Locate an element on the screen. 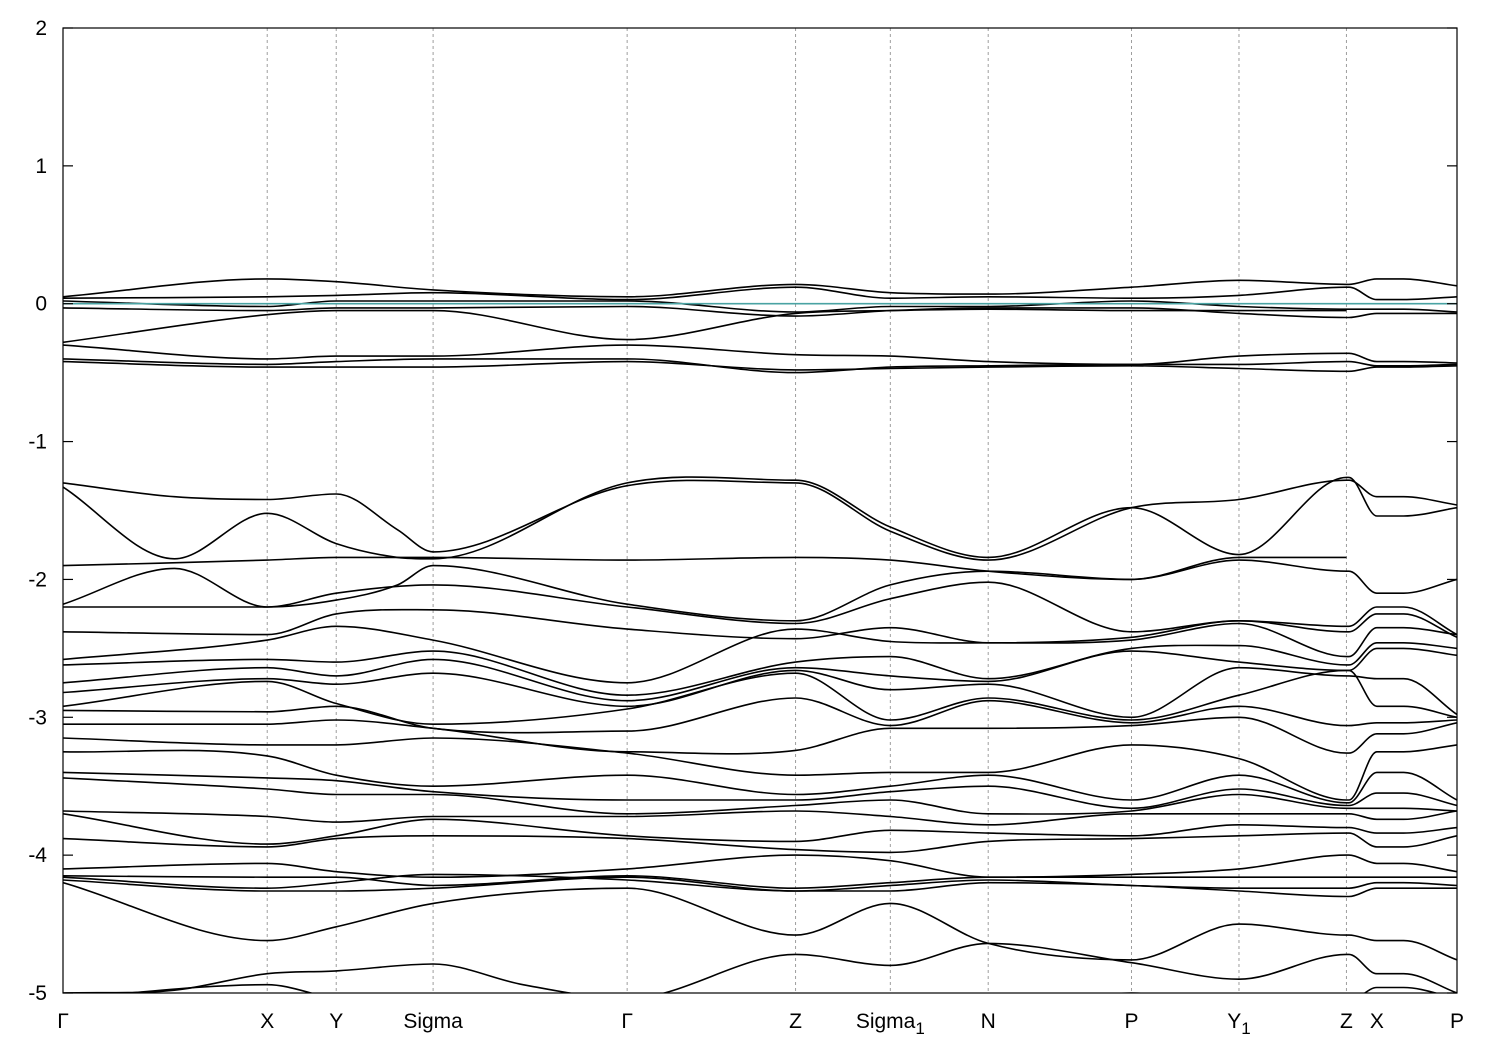 The width and height of the screenshot is (1500, 1050). x-tick-label-main: X is located at coordinates (267, 1021).